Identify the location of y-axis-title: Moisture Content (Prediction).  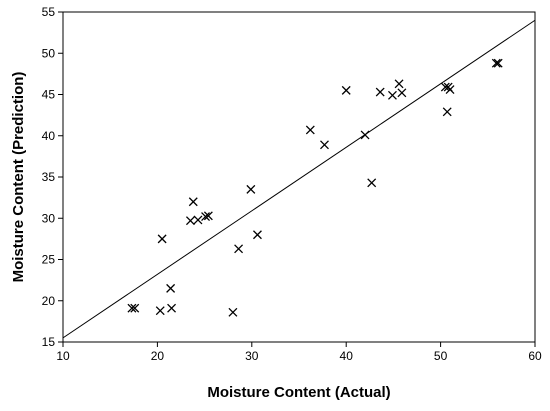
(18, 177).